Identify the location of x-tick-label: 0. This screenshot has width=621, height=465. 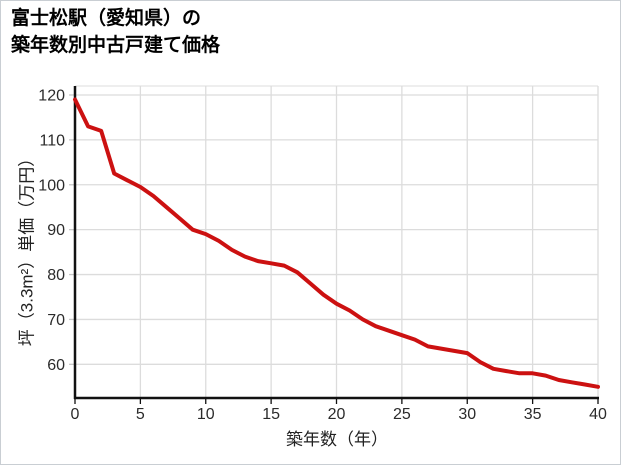
(75, 414).